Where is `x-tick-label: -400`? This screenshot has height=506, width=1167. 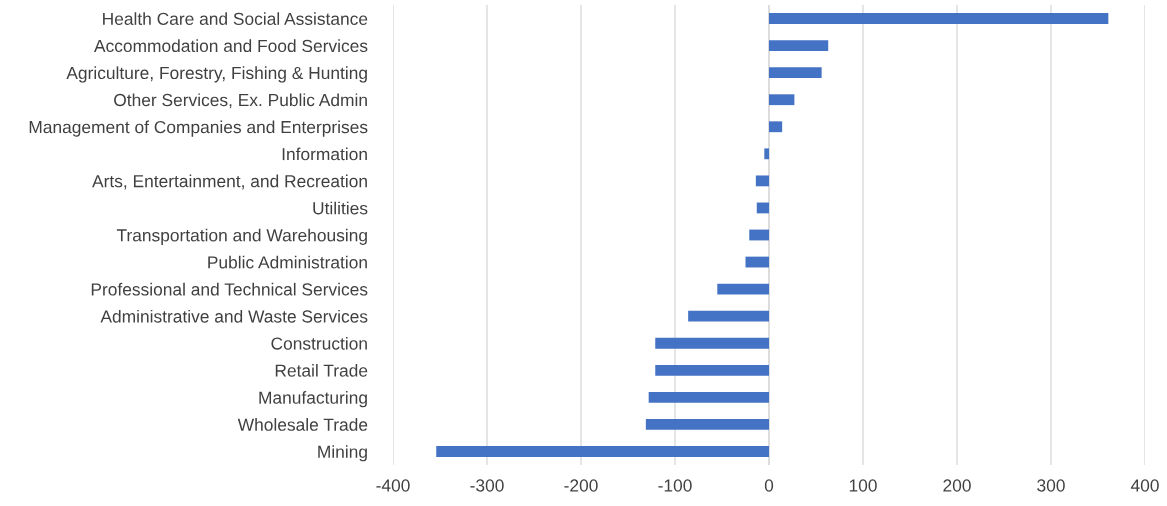 x-tick-label: -400 is located at coordinates (393, 485).